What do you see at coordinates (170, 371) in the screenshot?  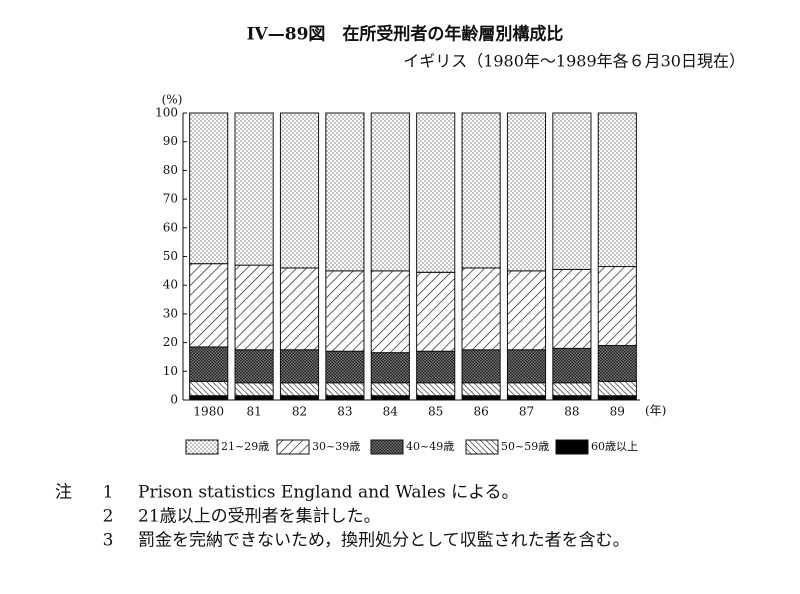 I see `y-tick-label: 10` at bounding box center [170, 371].